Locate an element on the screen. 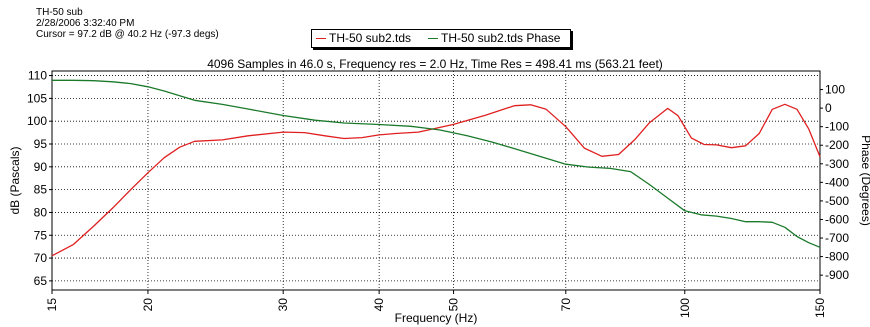 The height and width of the screenshot is (327, 870). x-tick-label: 20 is located at coordinates (148, 305).